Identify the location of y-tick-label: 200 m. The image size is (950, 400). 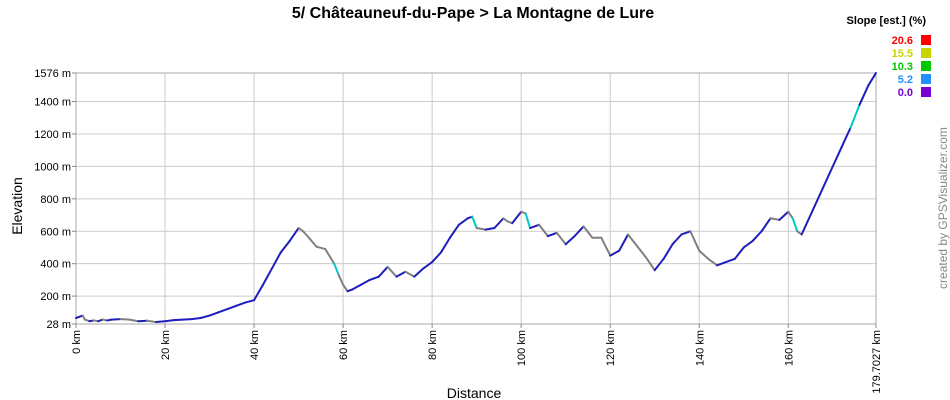
(55, 297).